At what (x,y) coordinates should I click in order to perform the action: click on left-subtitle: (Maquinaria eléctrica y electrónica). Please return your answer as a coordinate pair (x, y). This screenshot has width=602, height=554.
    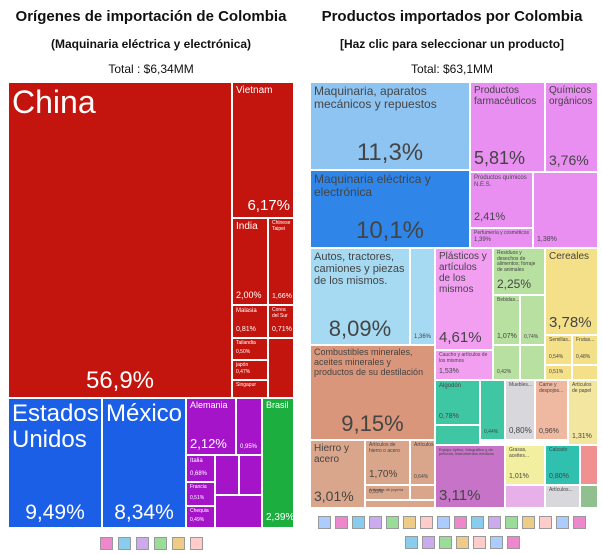
    Looking at the image, I should click on (151, 44).